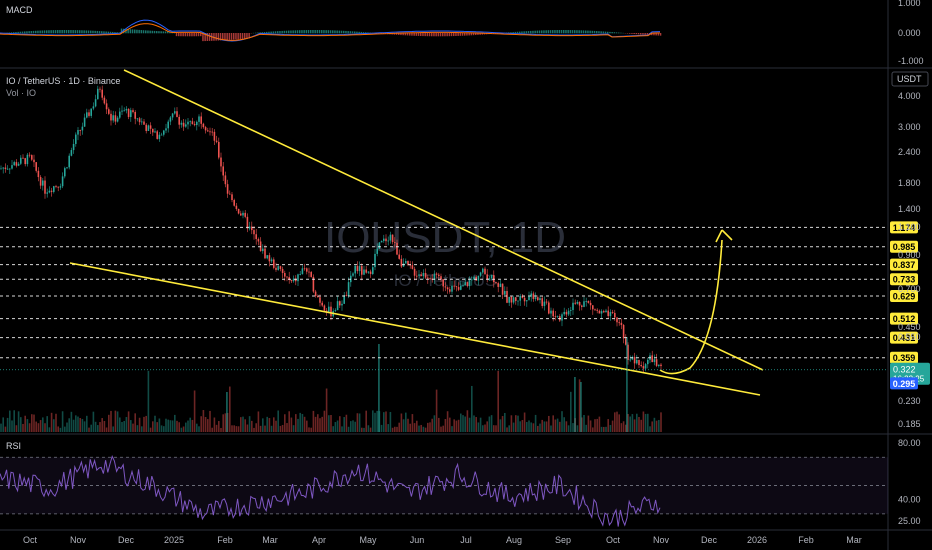 This screenshot has height=550, width=932. Describe the element at coordinates (909, 327) in the screenshot. I see `price-axis-label: 0.450` at that location.